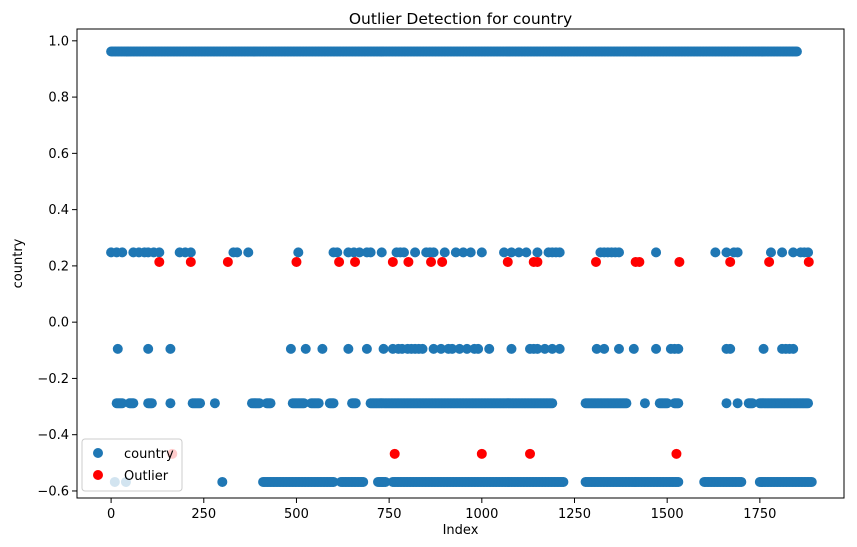 The image size is (857, 547). What do you see at coordinates (461, 530) in the screenshot?
I see `x-axis-label: Index` at bounding box center [461, 530].